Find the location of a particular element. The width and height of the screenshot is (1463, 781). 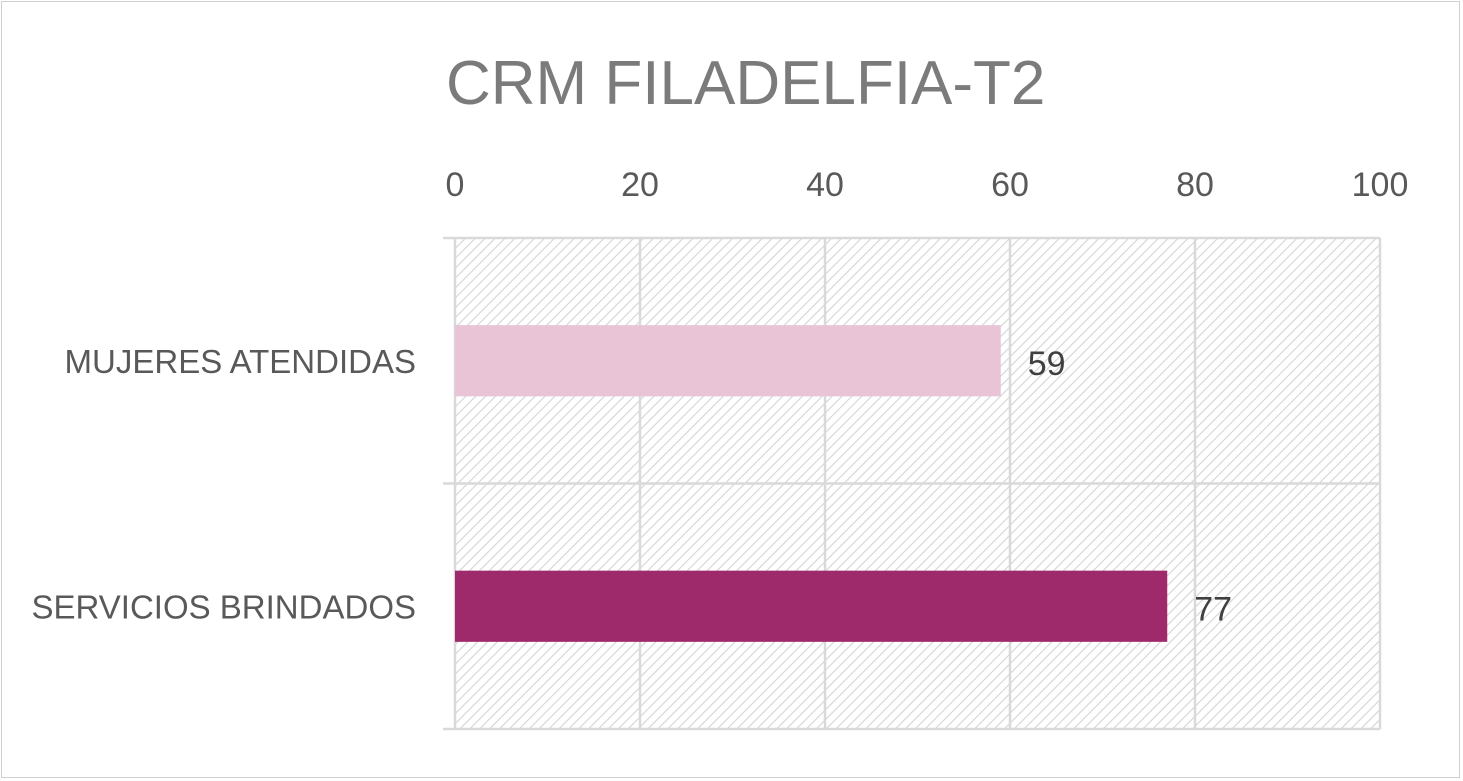

data-label-0: 59 is located at coordinates (1047, 364).